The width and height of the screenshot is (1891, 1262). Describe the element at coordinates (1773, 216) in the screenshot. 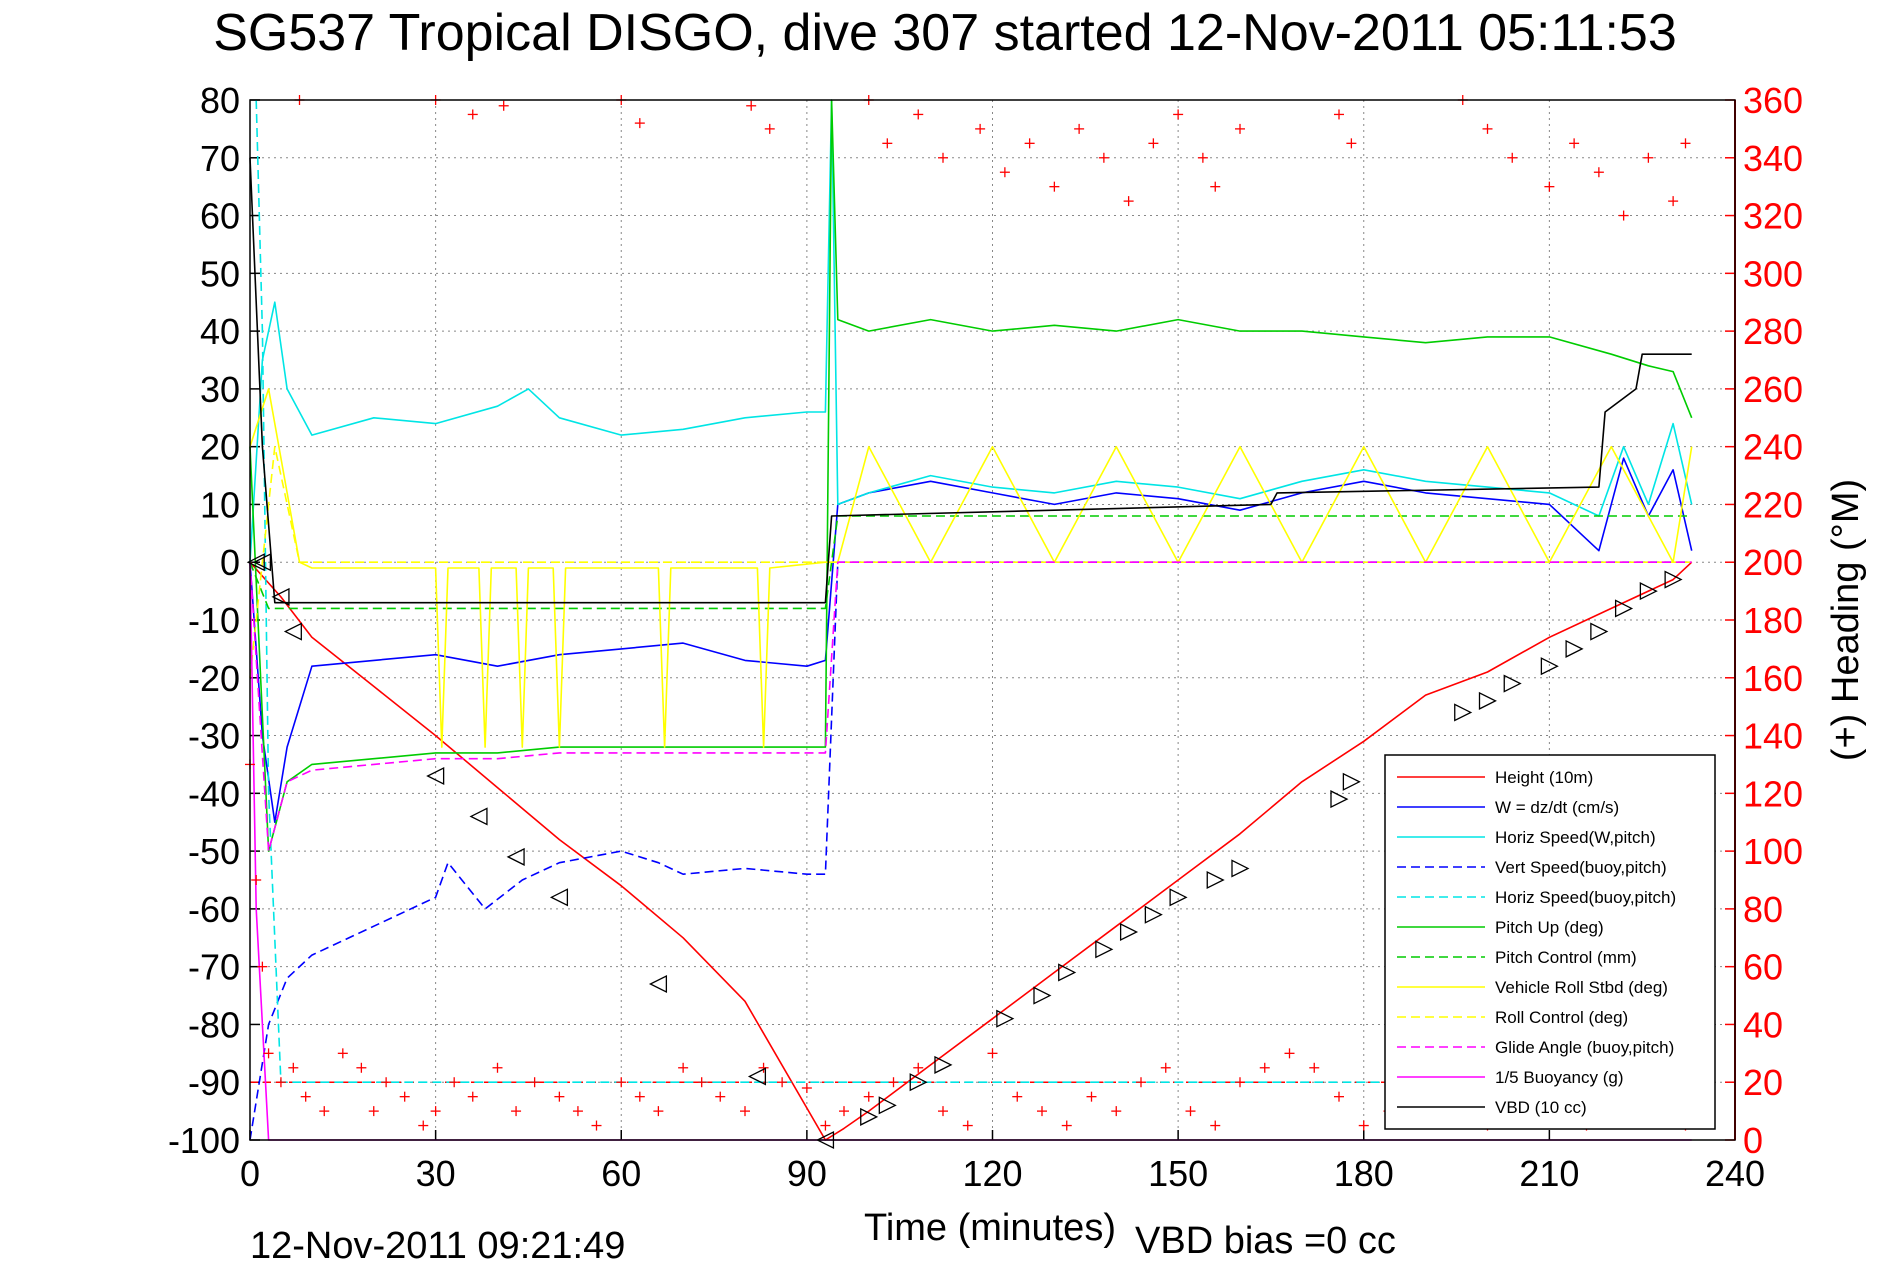

I see `y-right-tick-label: 320` at that location.